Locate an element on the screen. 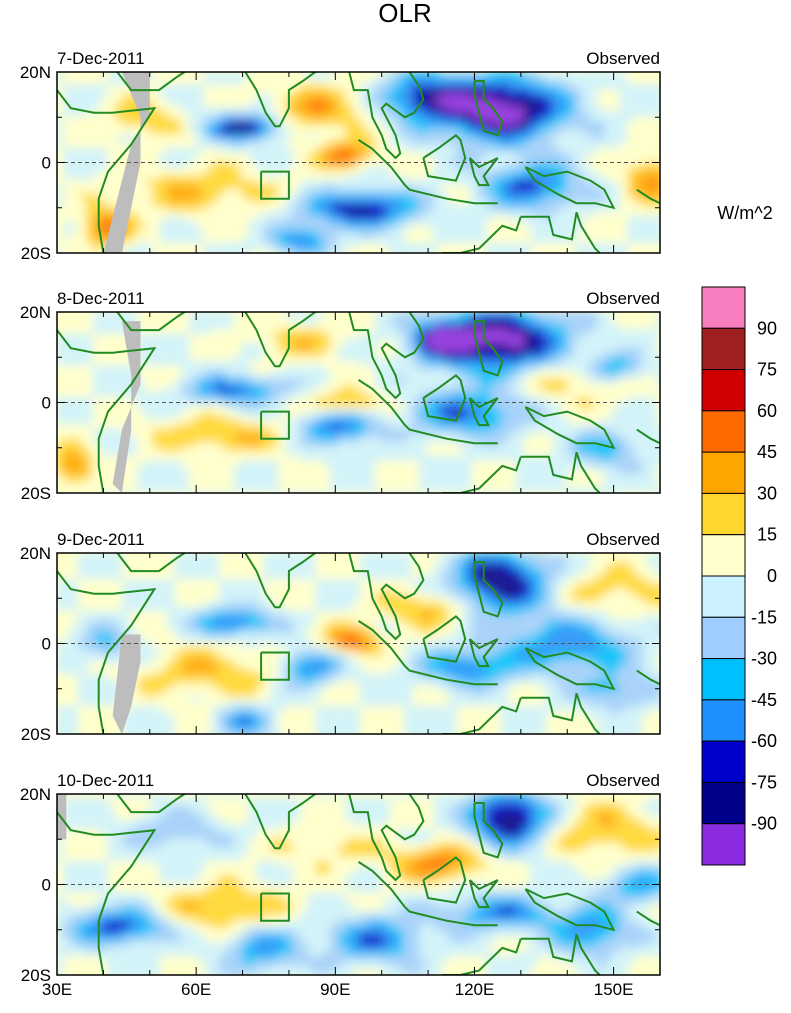 Image resolution: width=791 pixels, height=1013 pixels. colorbar-label: 0 is located at coordinates (772, 576).